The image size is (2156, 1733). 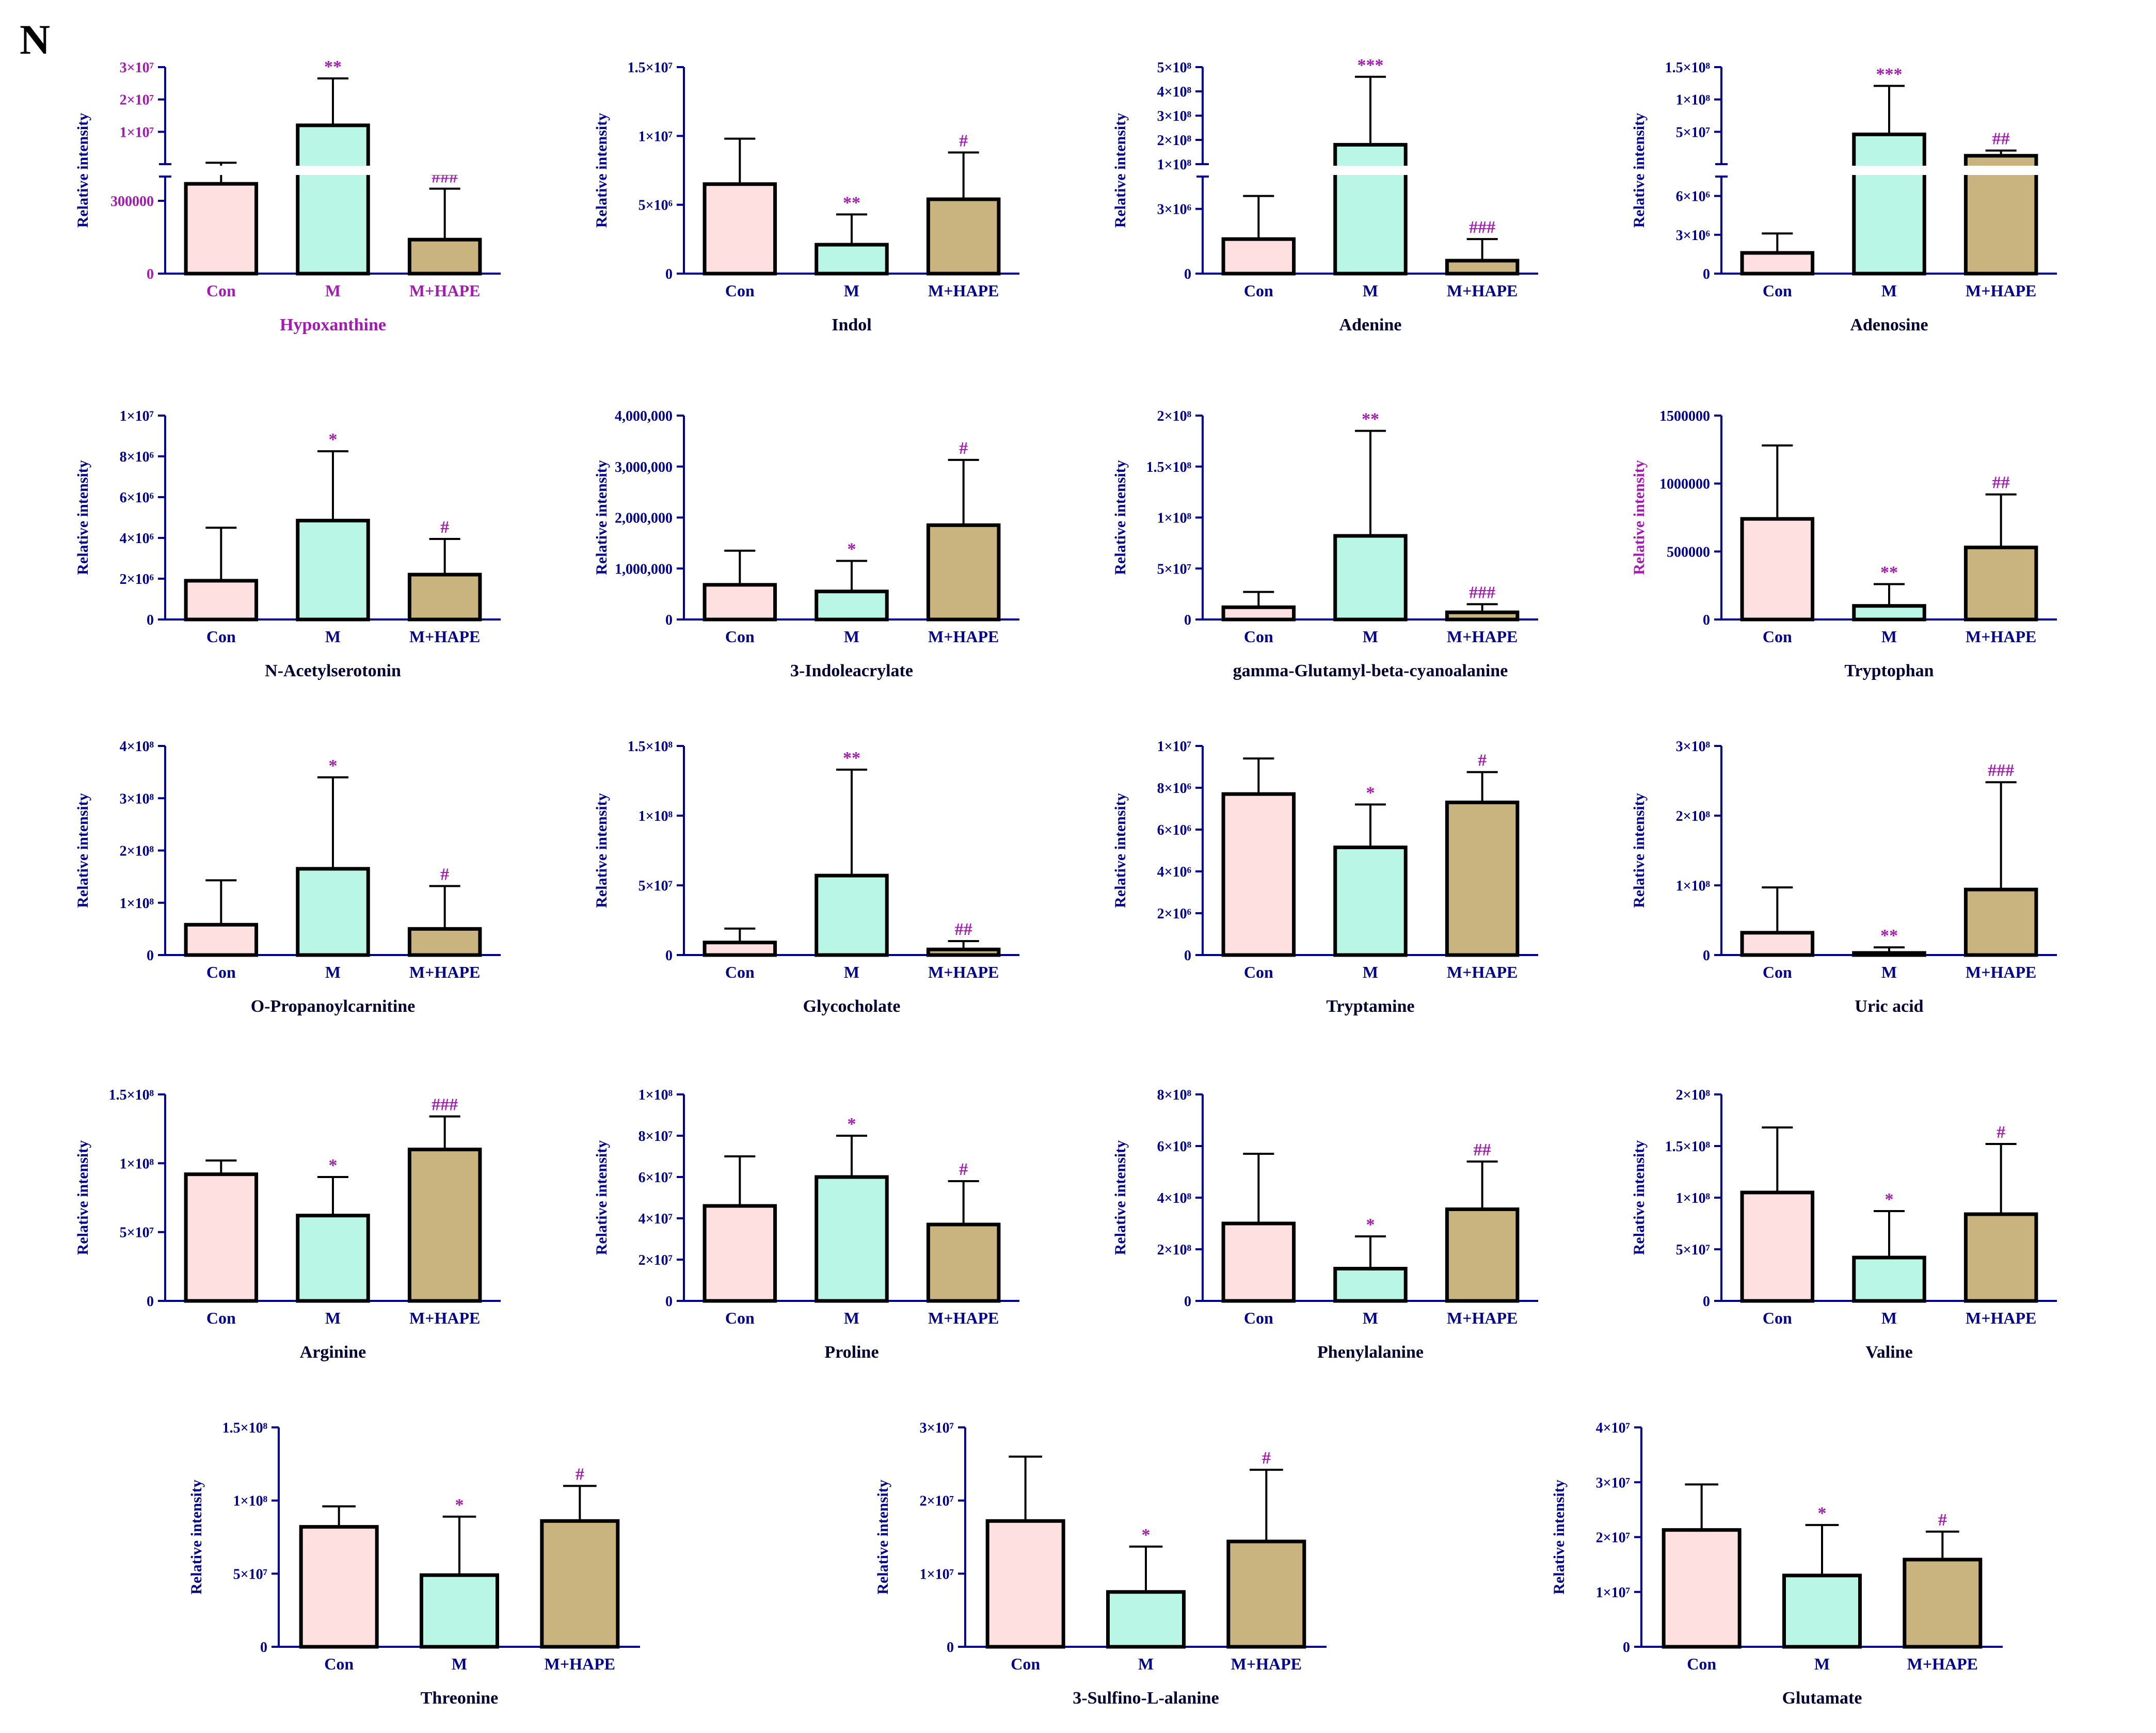 What do you see at coordinates (1888, 1352) in the screenshot?
I see `chart-title: Valine` at bounding box center [1888, 1352].